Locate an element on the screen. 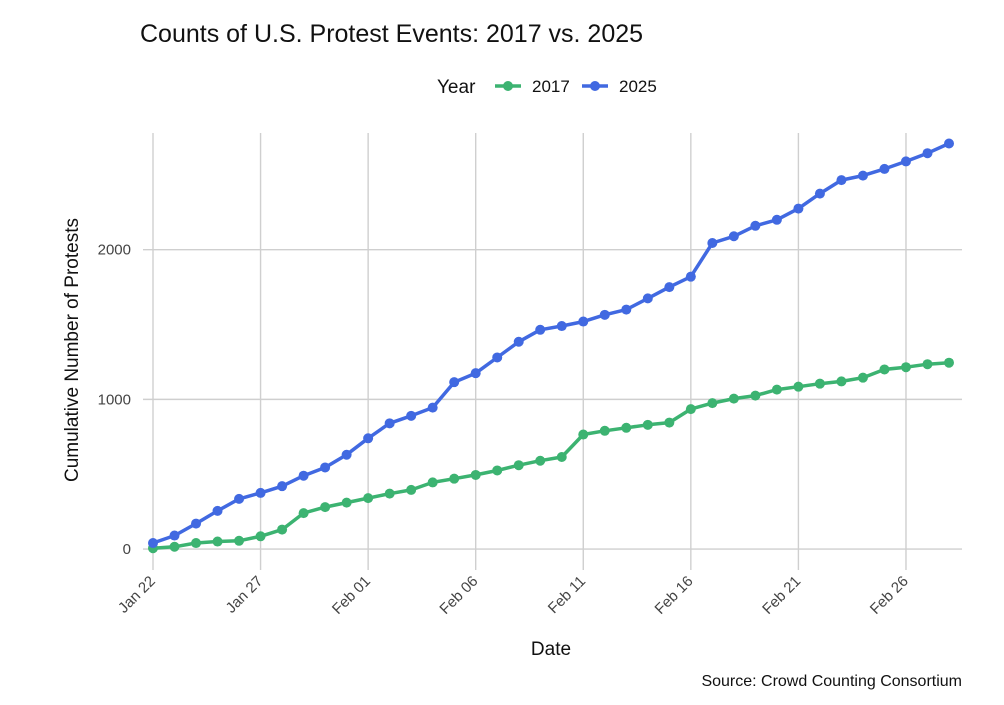 The image size is (1004, 705). y-axis-ticks: 0 1000 2000 is located at coordinates (114, 400).